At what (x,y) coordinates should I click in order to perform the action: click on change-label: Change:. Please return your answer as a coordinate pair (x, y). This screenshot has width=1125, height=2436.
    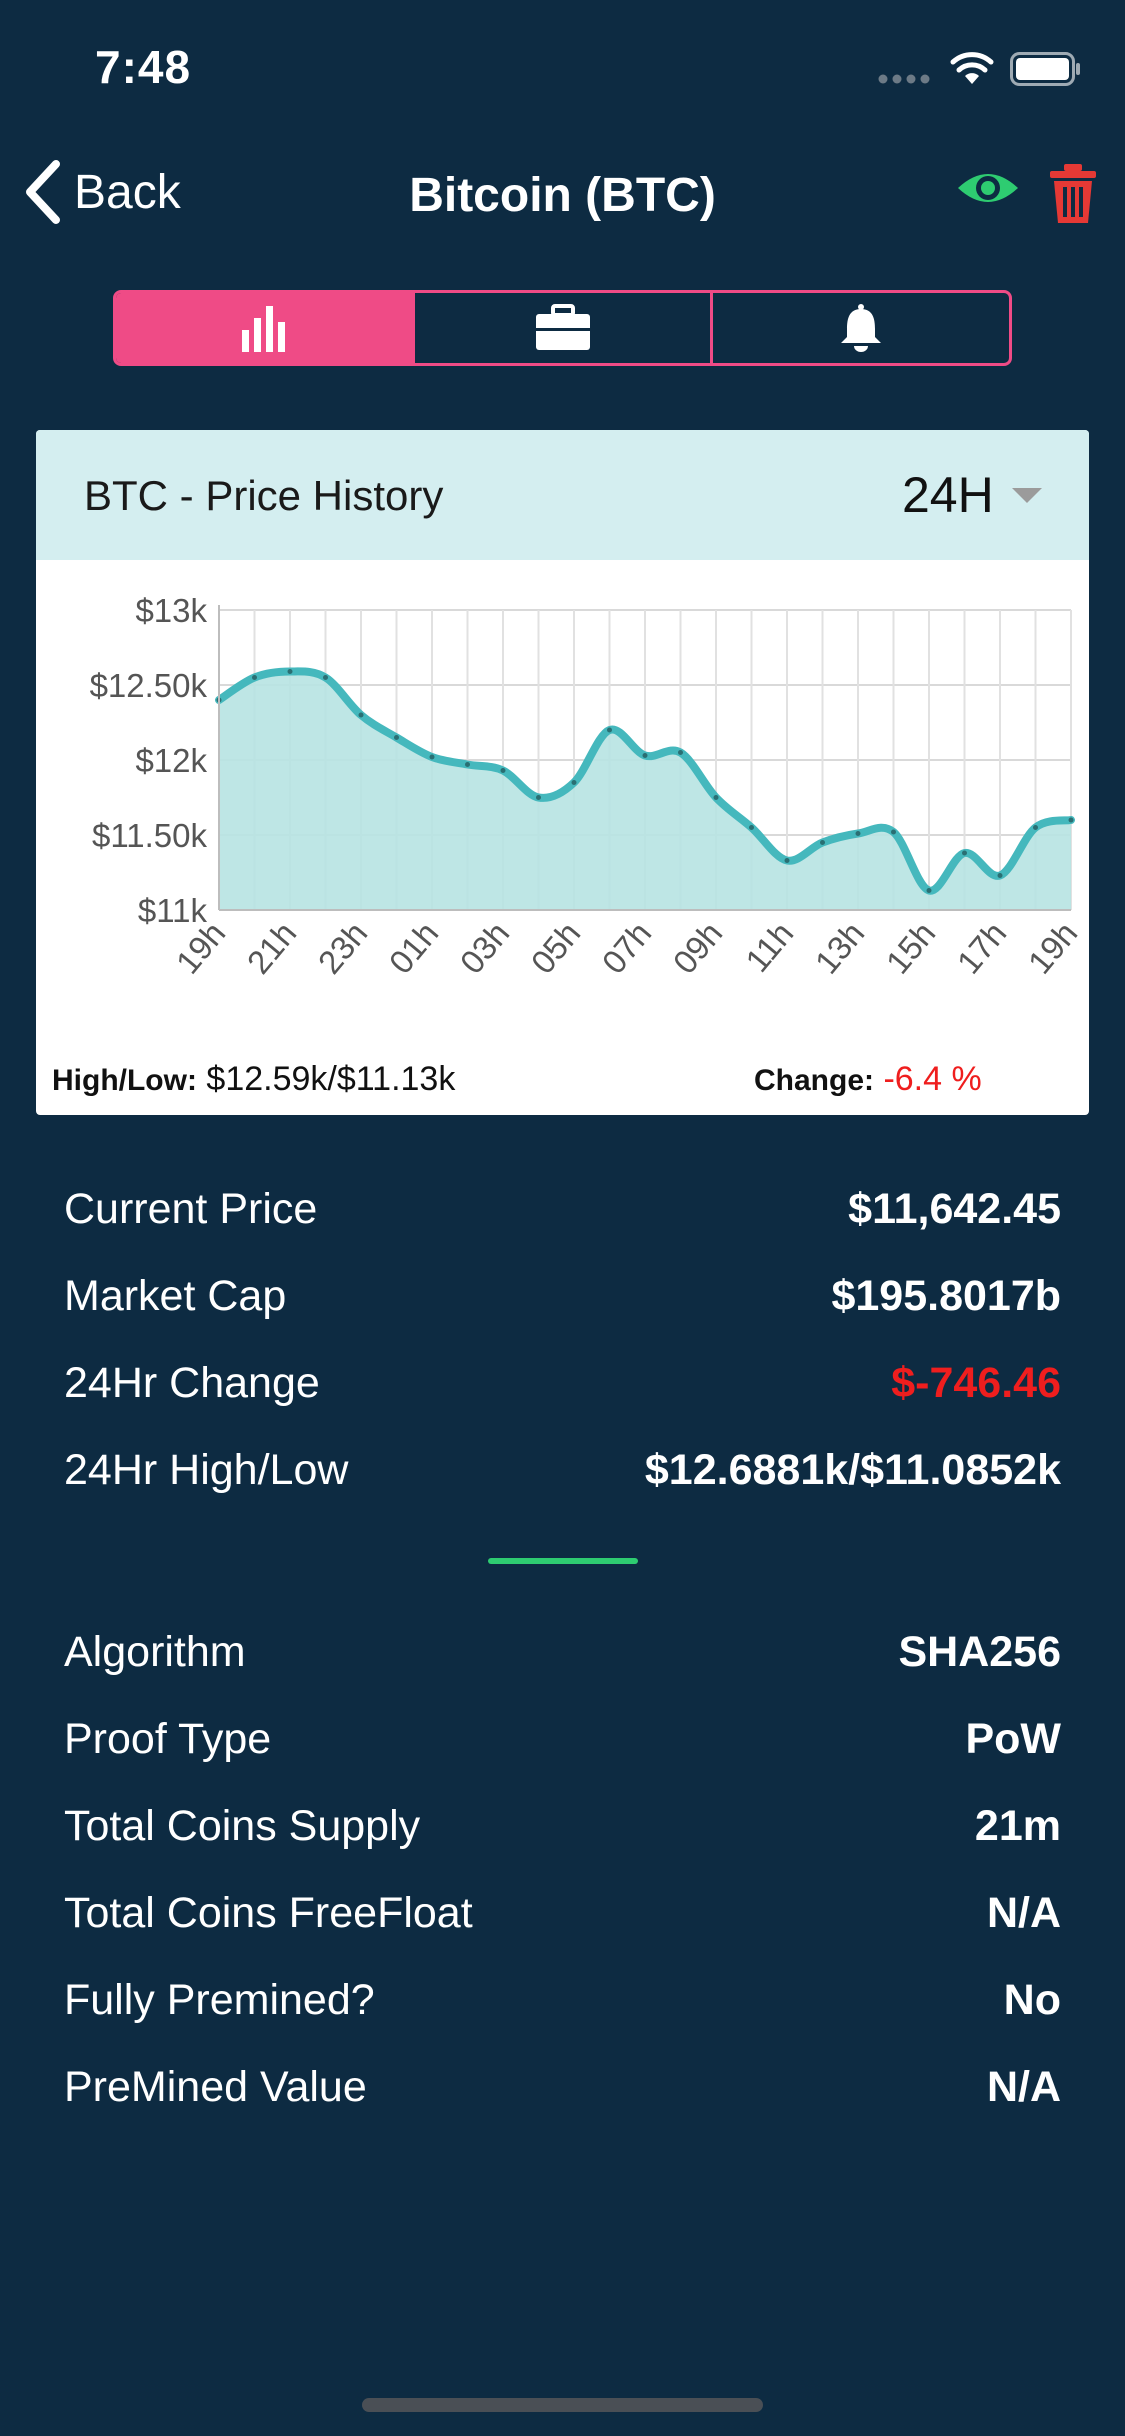
    Looking at the image, I should click on (814, 1080).